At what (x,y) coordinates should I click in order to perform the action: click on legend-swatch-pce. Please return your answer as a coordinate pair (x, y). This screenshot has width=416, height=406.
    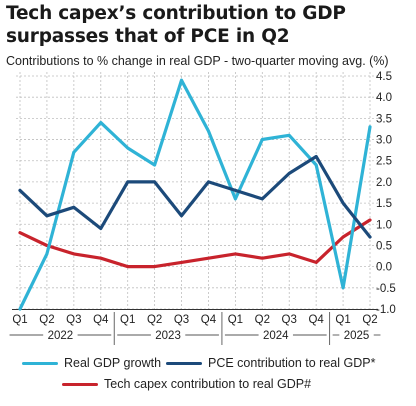
    Looking at the image, I should click on (184, 363).